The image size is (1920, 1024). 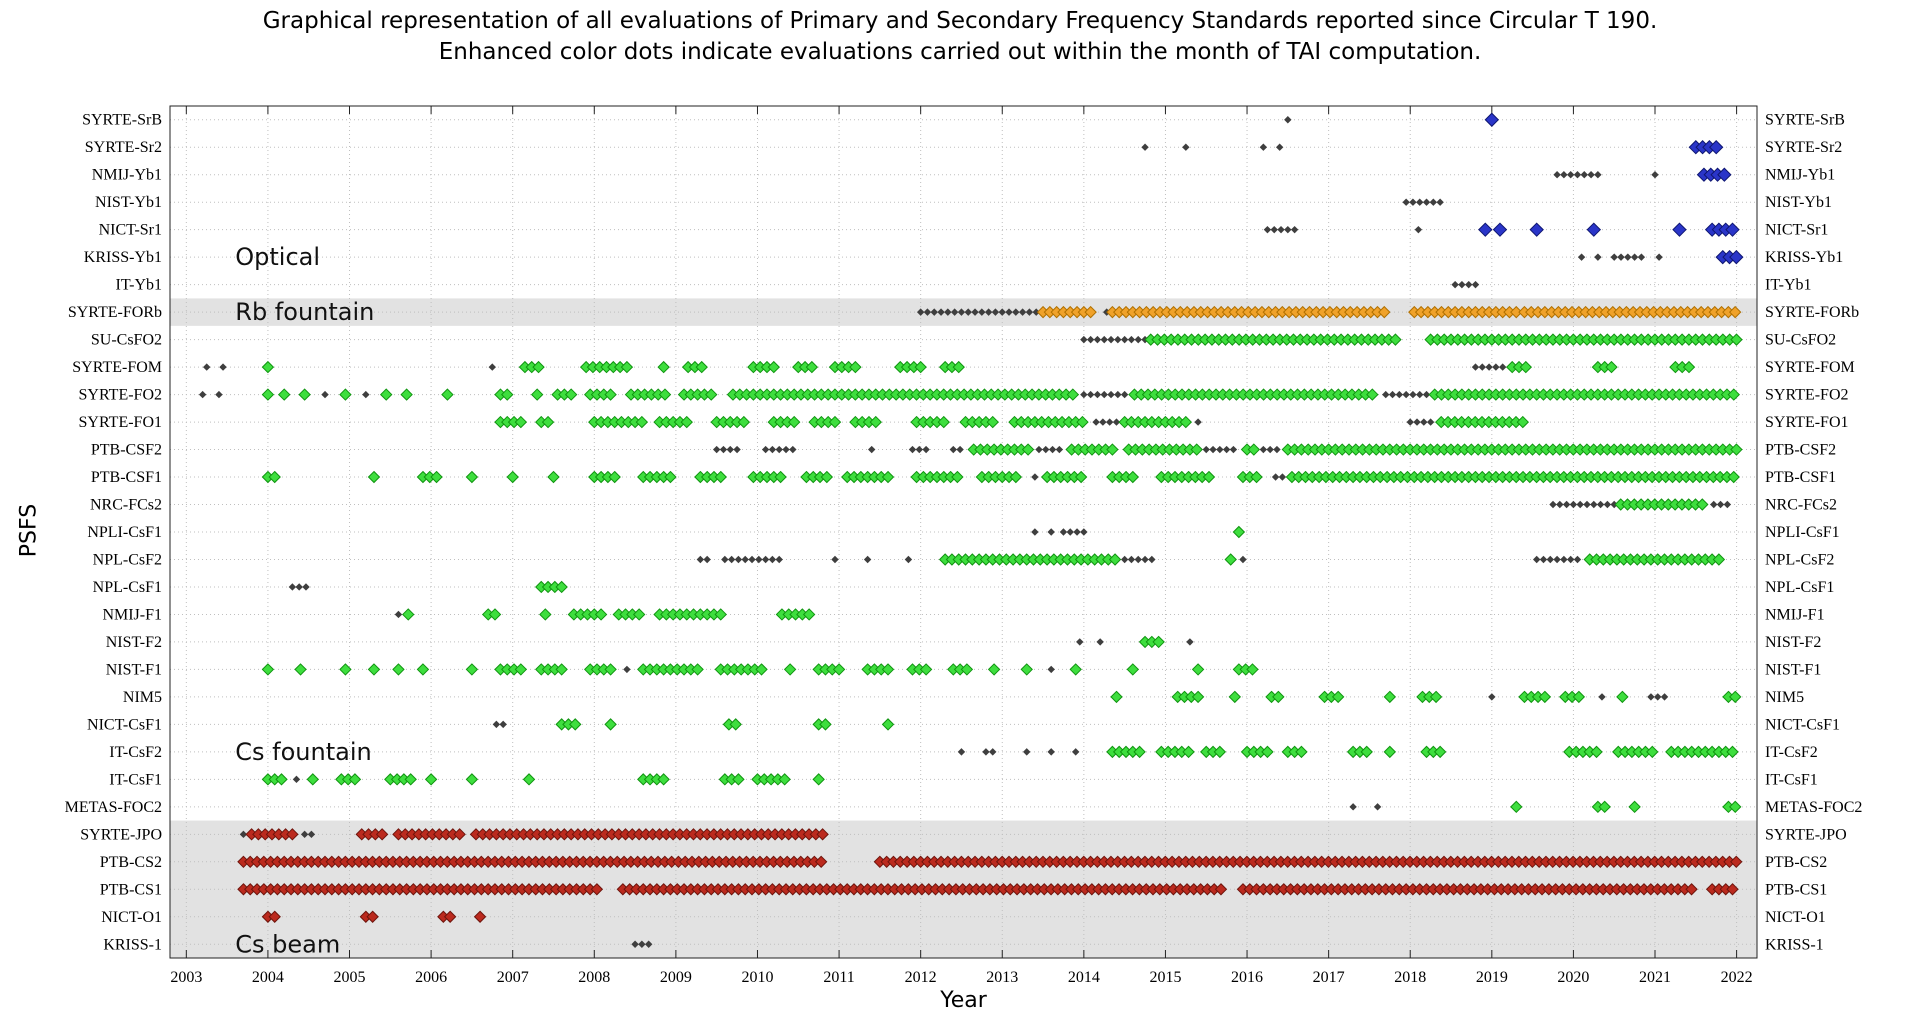 I want to click on x-tick-label: 2014, so click(x=1084, y=977).